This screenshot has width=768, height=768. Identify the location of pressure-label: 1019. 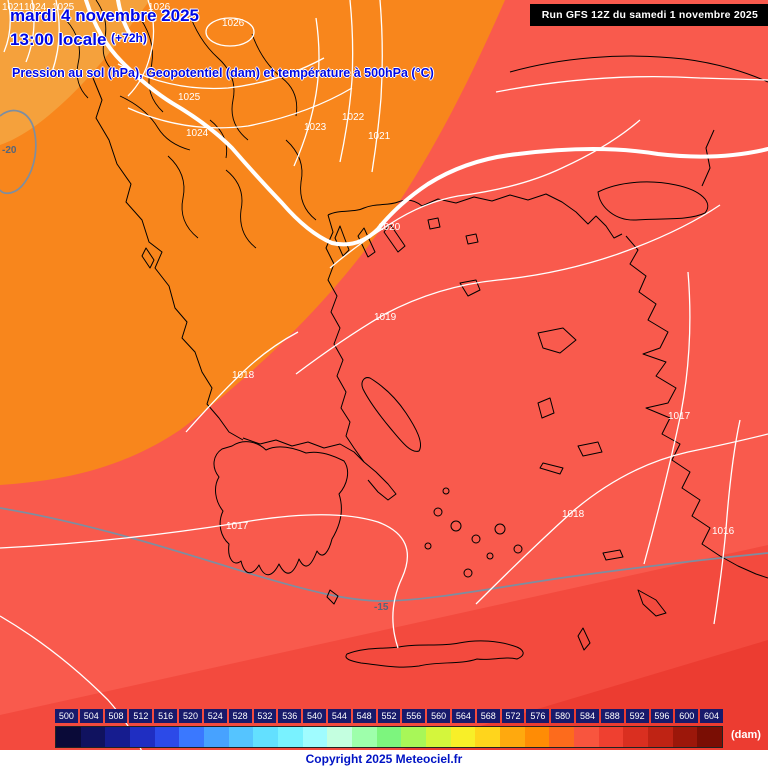
(385, 317).